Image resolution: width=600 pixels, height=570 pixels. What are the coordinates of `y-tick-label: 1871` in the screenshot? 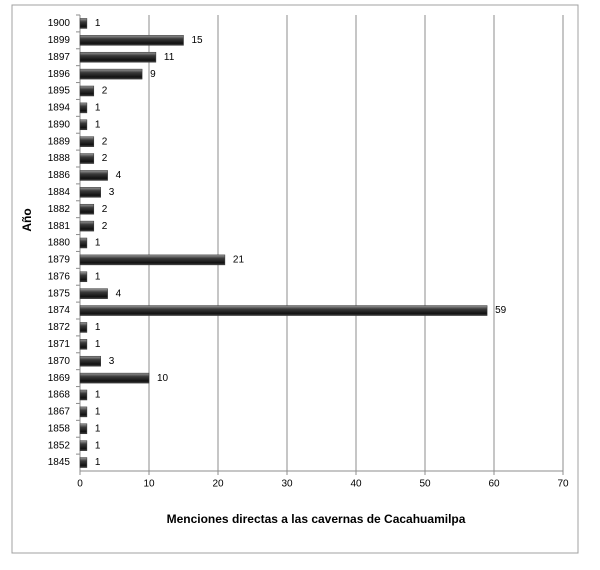 It's located at (59, 344).